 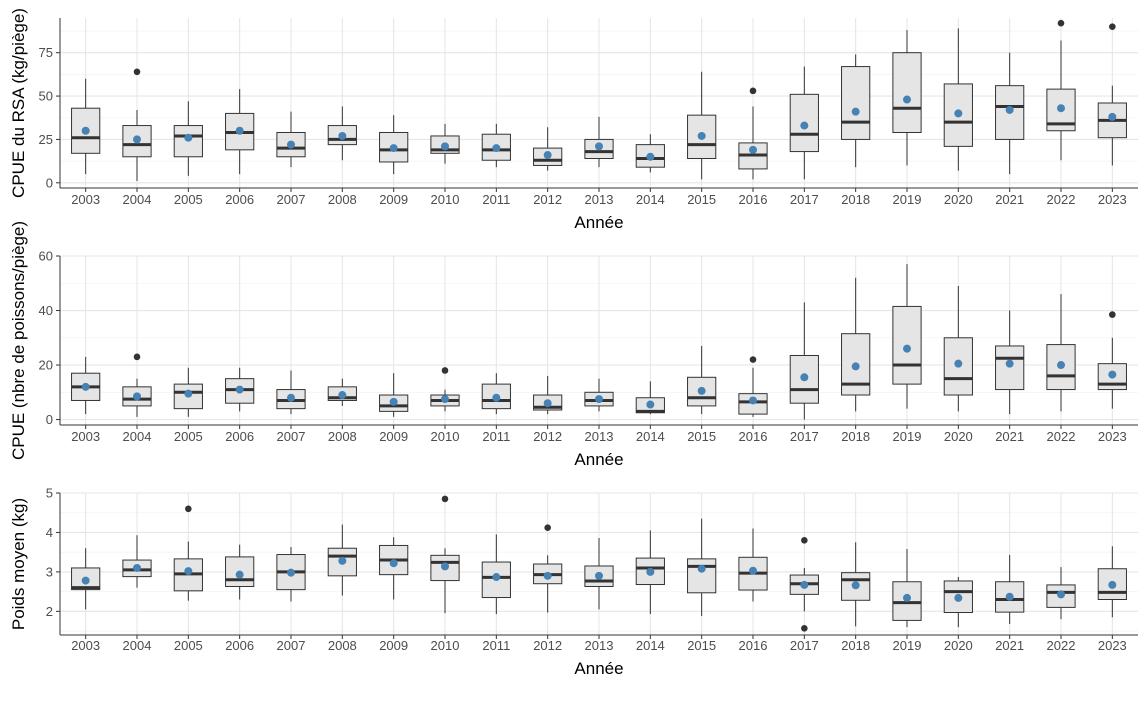 I want to click on y-tick-label: 75, so click(x=46, y=52).